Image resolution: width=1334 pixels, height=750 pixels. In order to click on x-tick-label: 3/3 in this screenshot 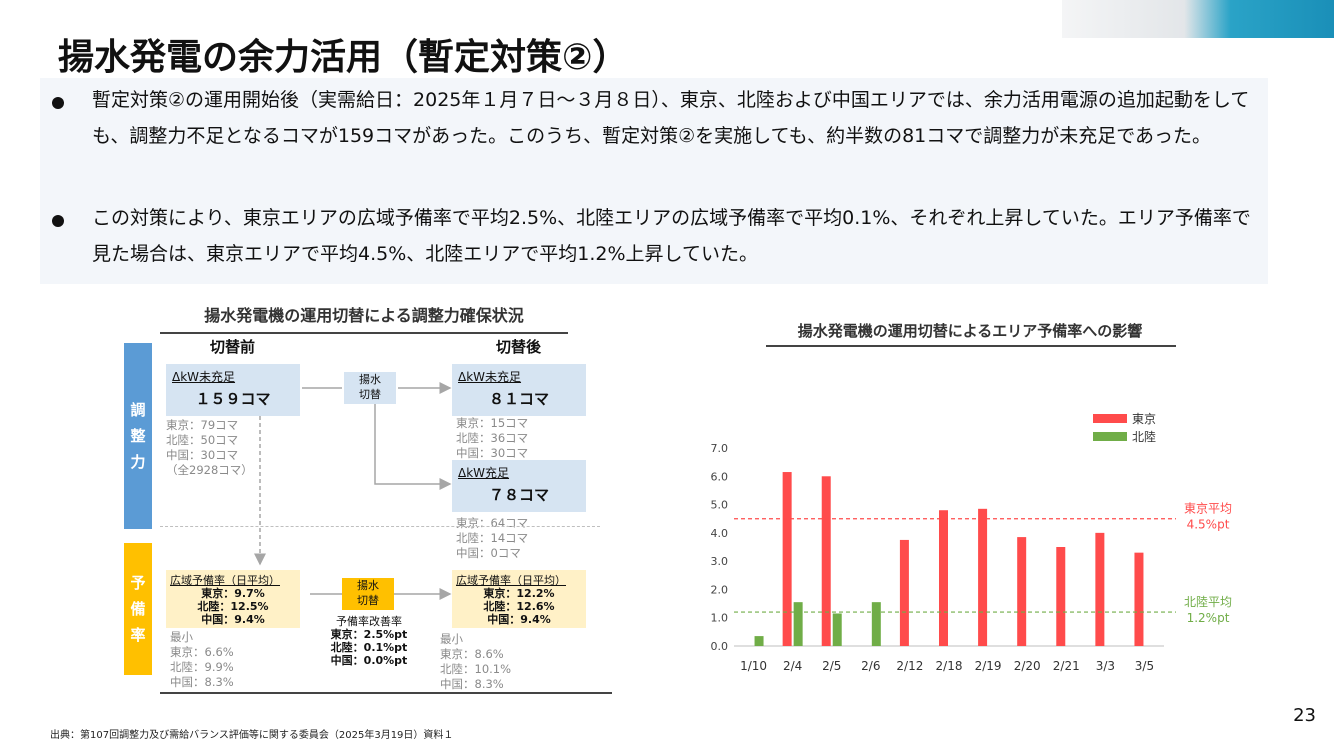, I will do `click(1105, 666)`.